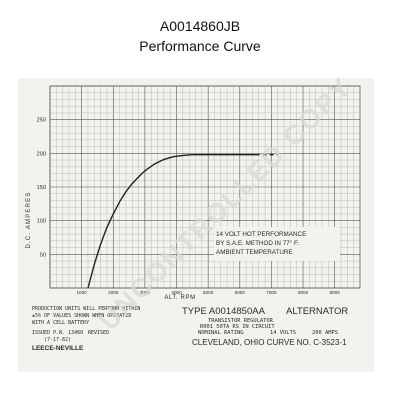 The width and height of the screenshot is (400, 400). I want to click on annotation-line-1: 14 VOLT HOT PERFORMANCE, so click(261, 234).